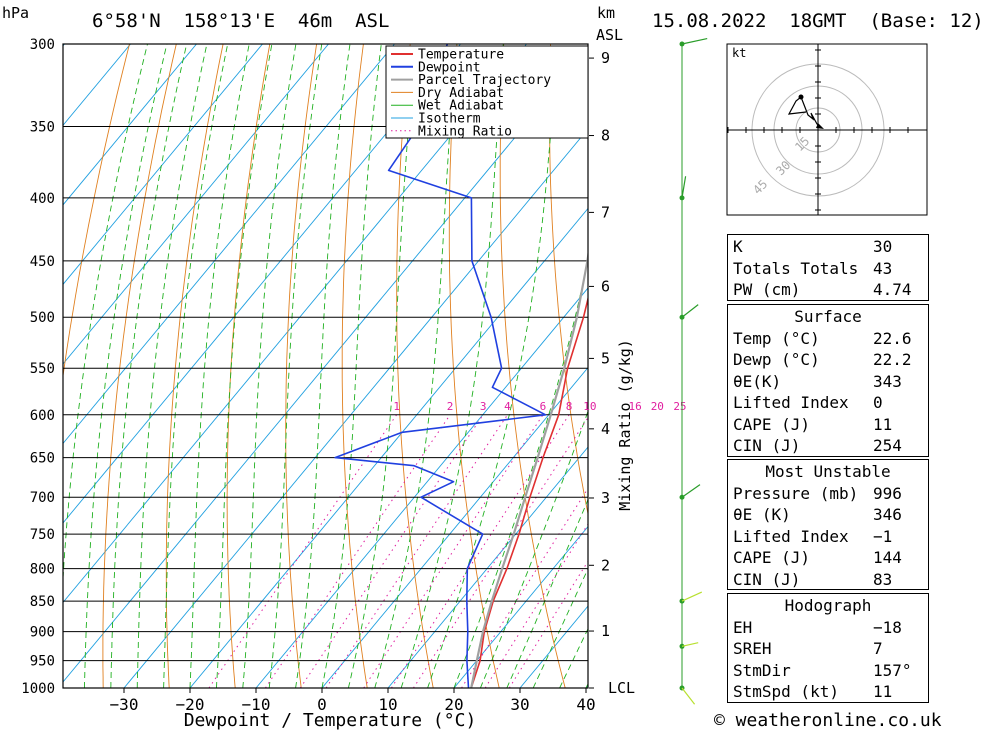 The width and height of the screenshot is (1000, 733). What do you see at coordinates (42, 416) in the screenshot?
I see `pressure-tick-label: 600` at bounding box center [42, 416].